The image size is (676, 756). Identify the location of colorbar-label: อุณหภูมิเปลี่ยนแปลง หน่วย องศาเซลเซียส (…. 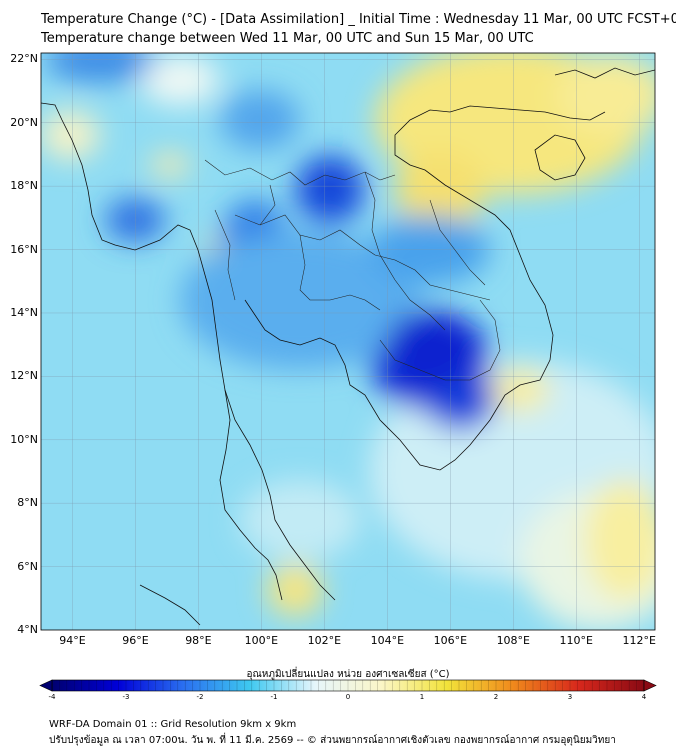
(348, 674).